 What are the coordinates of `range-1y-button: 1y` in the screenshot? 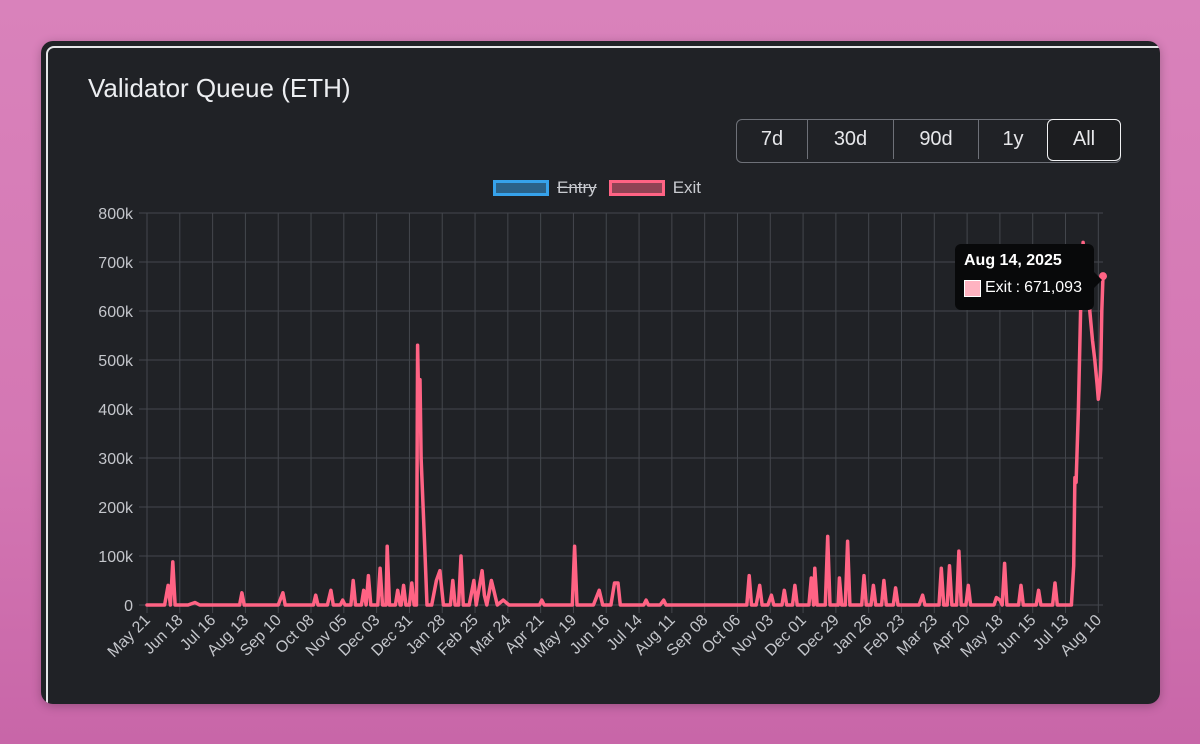 It's located at (1012, 139).